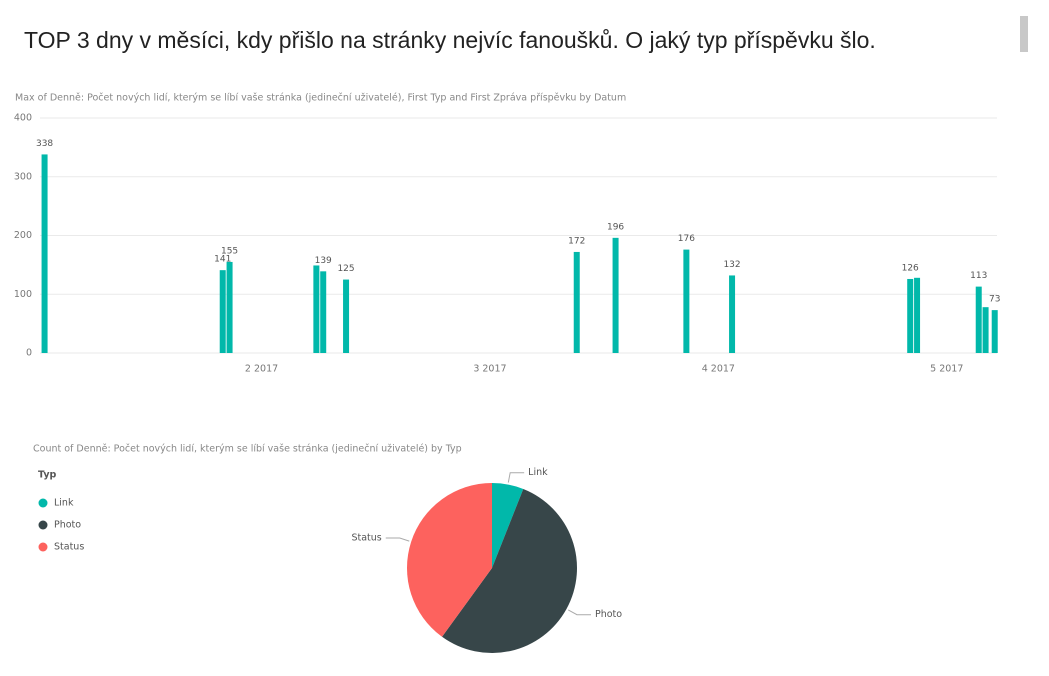  What do you see at coordinates (345, 269) in the screenshot?
I see `data-label: 125` at bounding box center [345, 269].